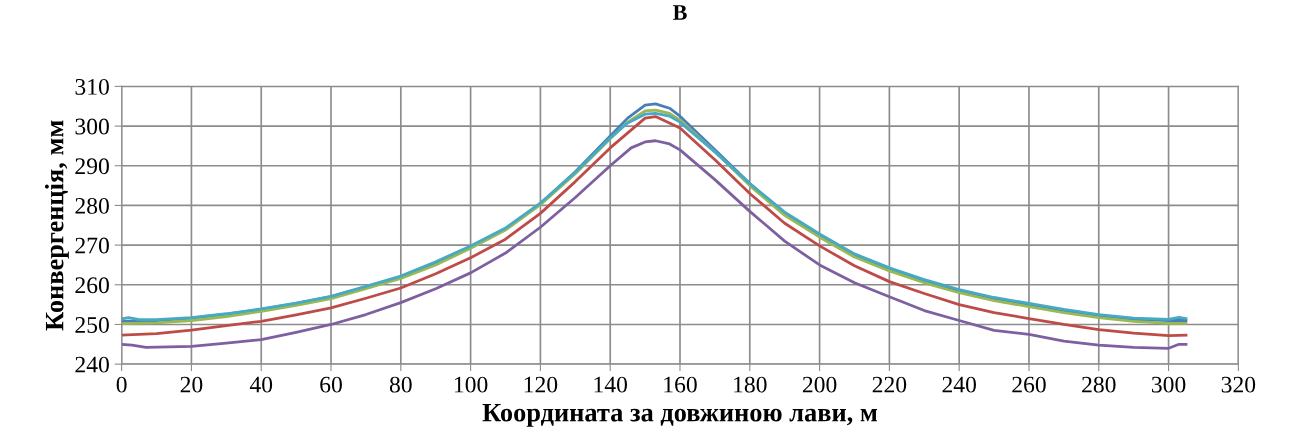 Image resolution: width=1294 pixels, height=443 pixels. I want to click on y-tick-label: 290, so click(92, 166).